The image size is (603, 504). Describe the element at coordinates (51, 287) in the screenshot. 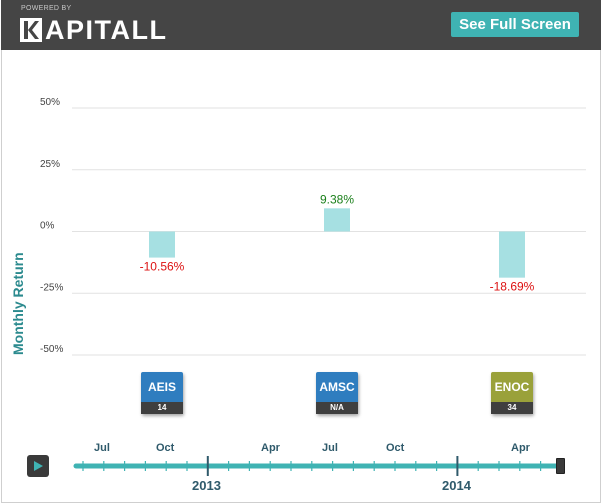

I see `y-tick-label: -25%` at that location.